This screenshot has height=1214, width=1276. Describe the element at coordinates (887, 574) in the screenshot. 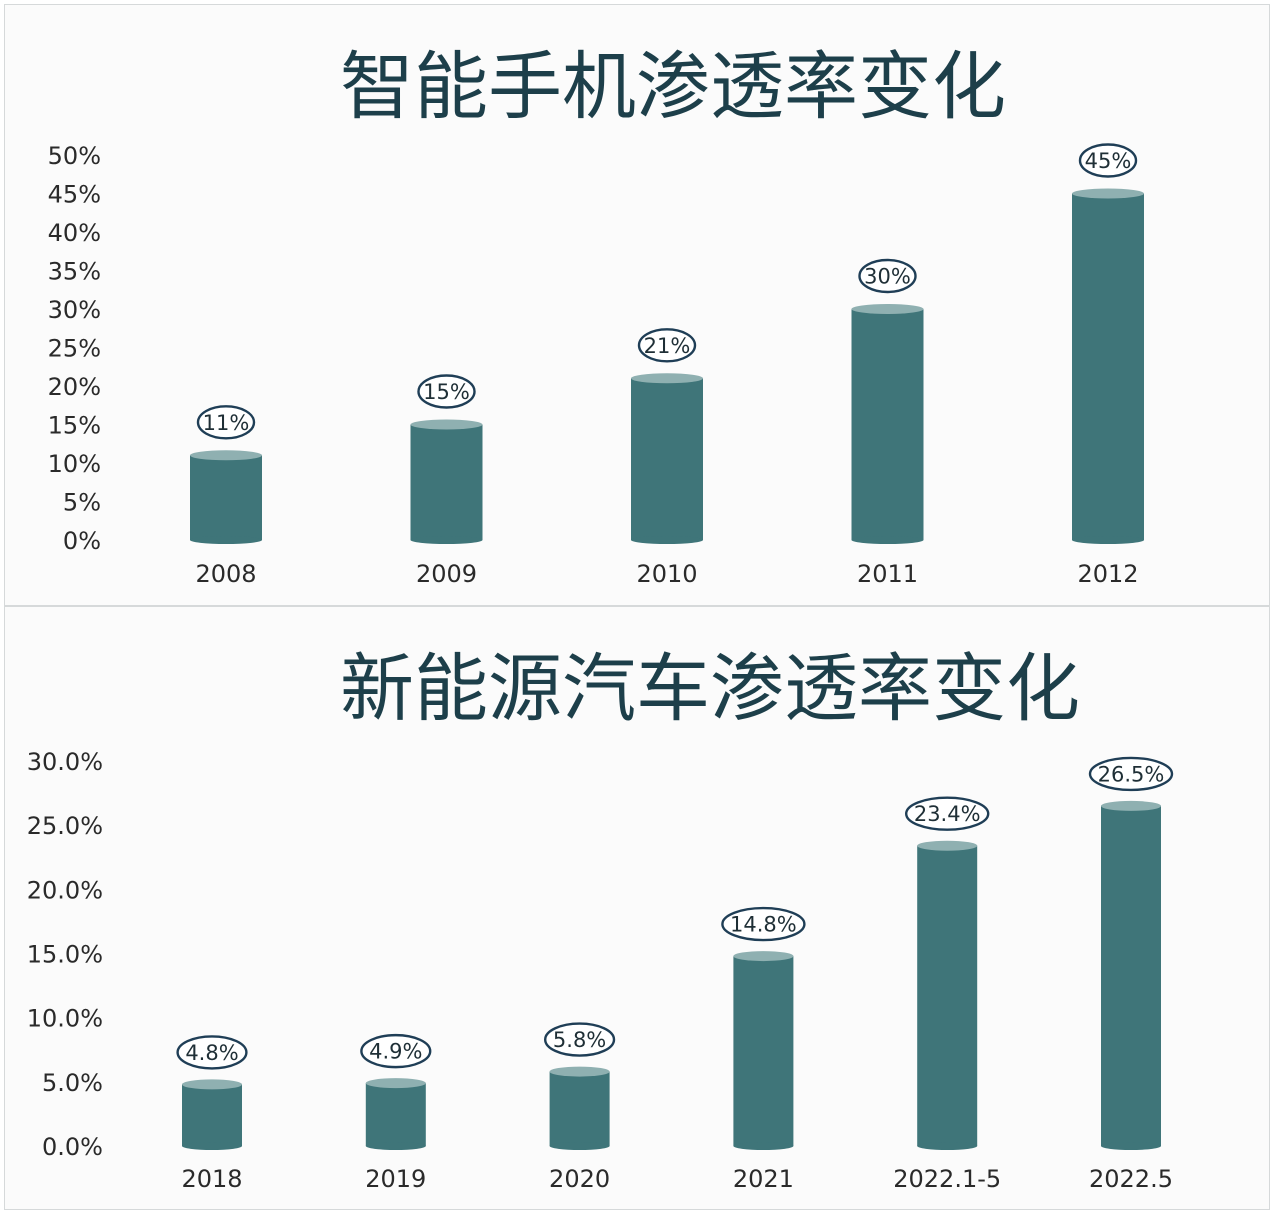

I see `x-tick-label: 2011` at that location.